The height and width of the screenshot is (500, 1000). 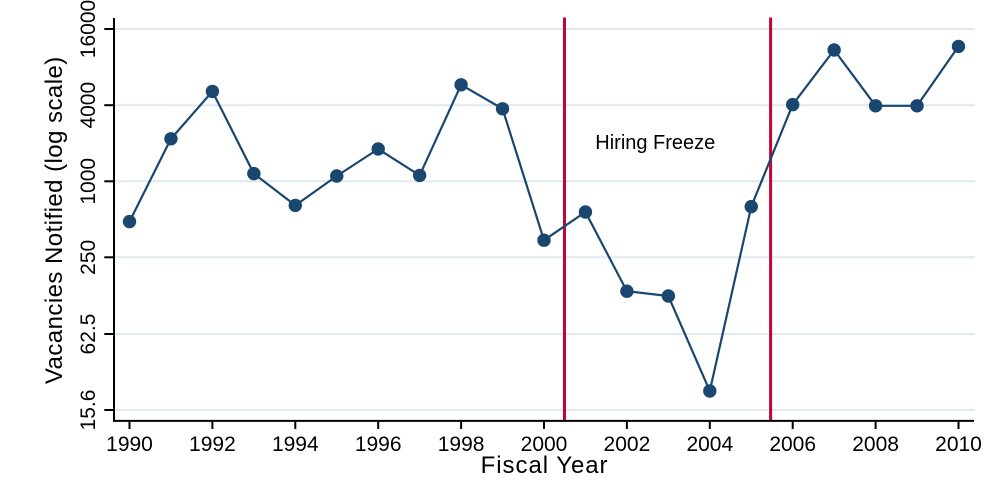 What do you see at coordinates (627, 444) in the screenshot?
I see `svg-text: 2002` at bounding box center [627, 444].